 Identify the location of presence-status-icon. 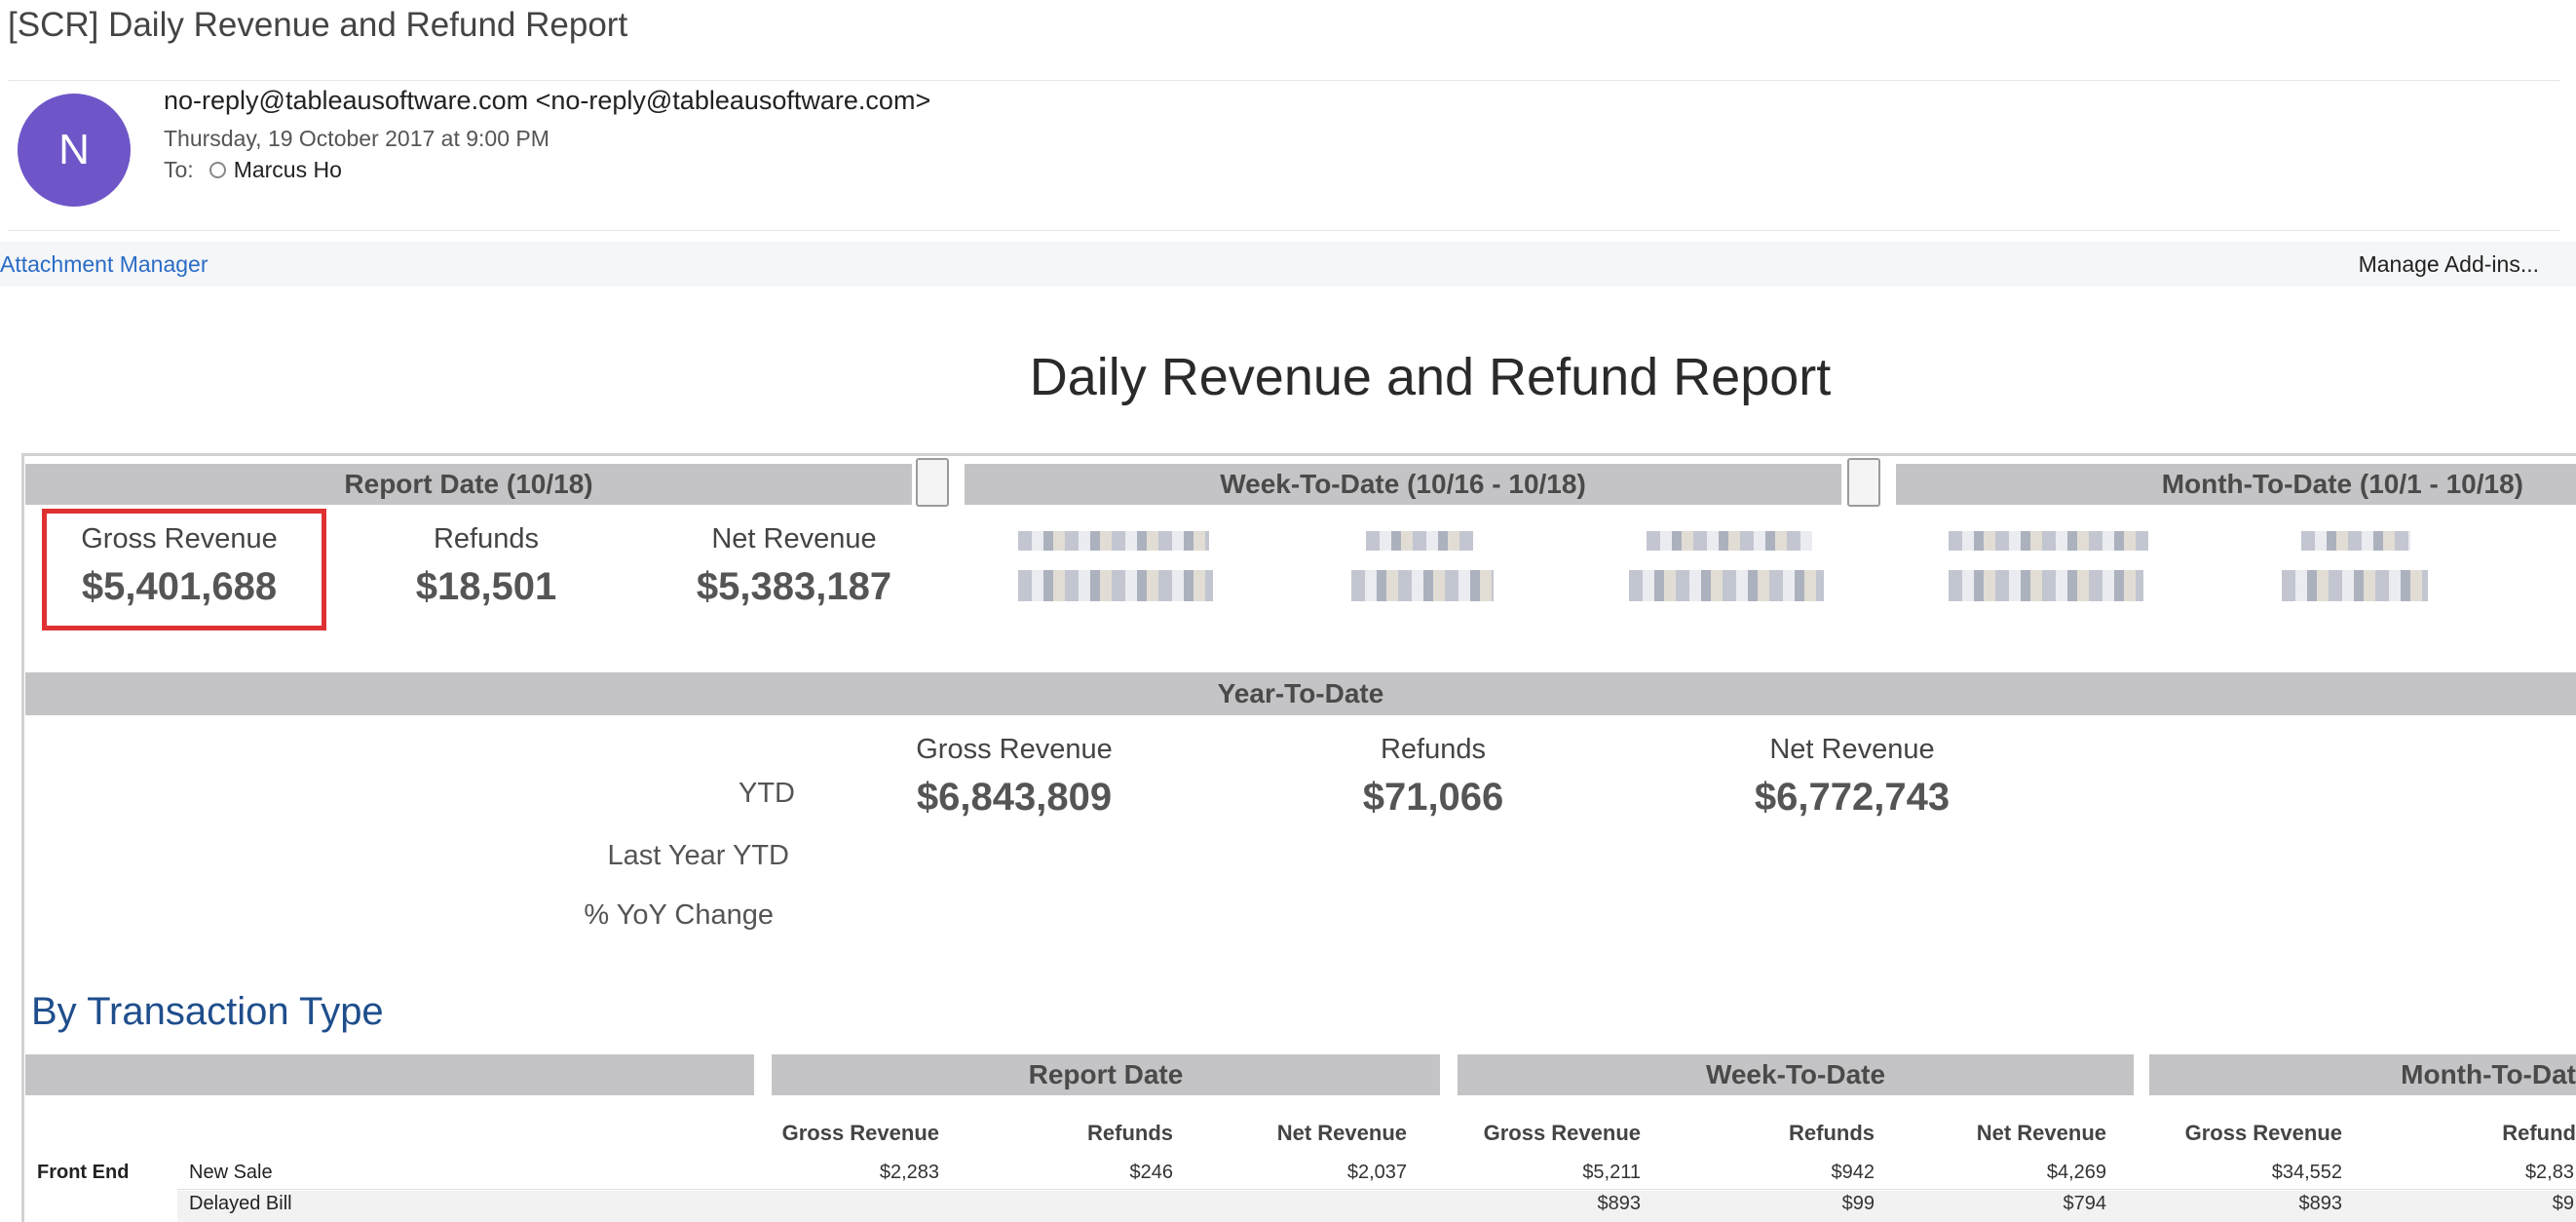
(217, 170).